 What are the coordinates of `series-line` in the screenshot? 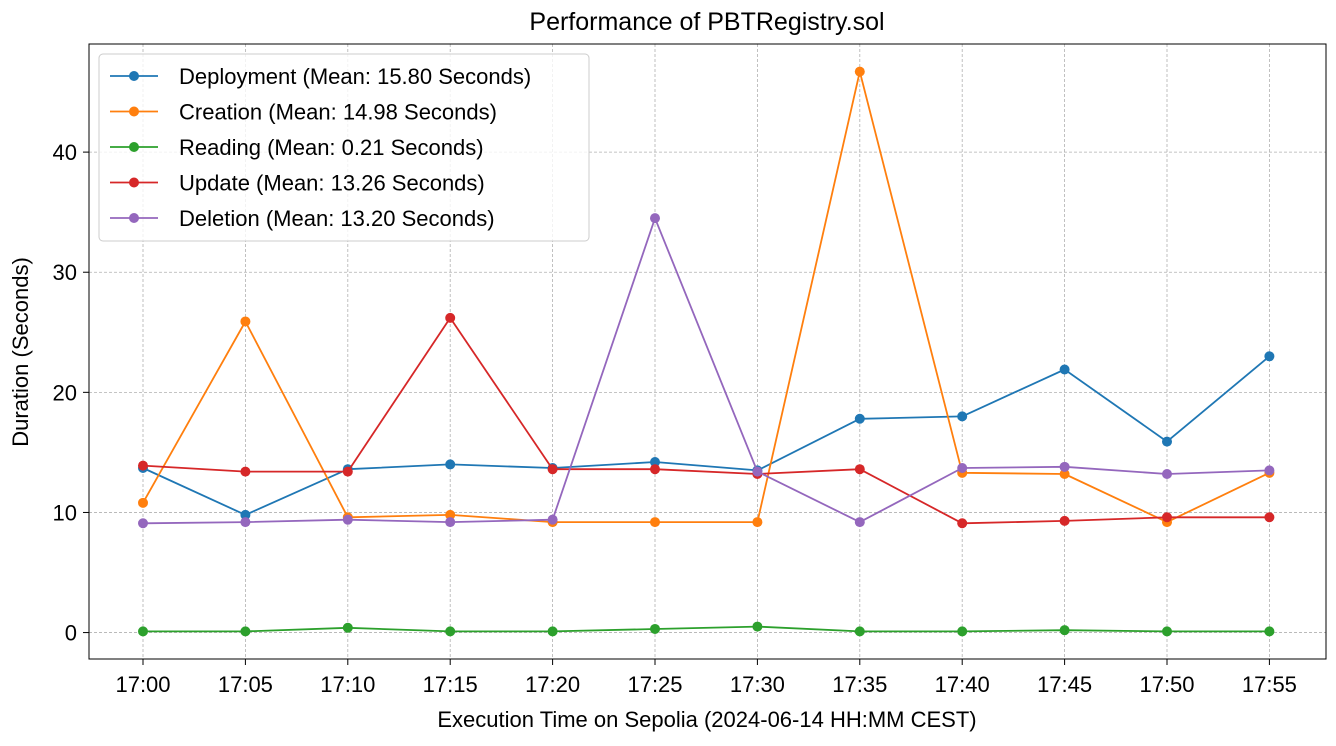 It's located at (706, 629).